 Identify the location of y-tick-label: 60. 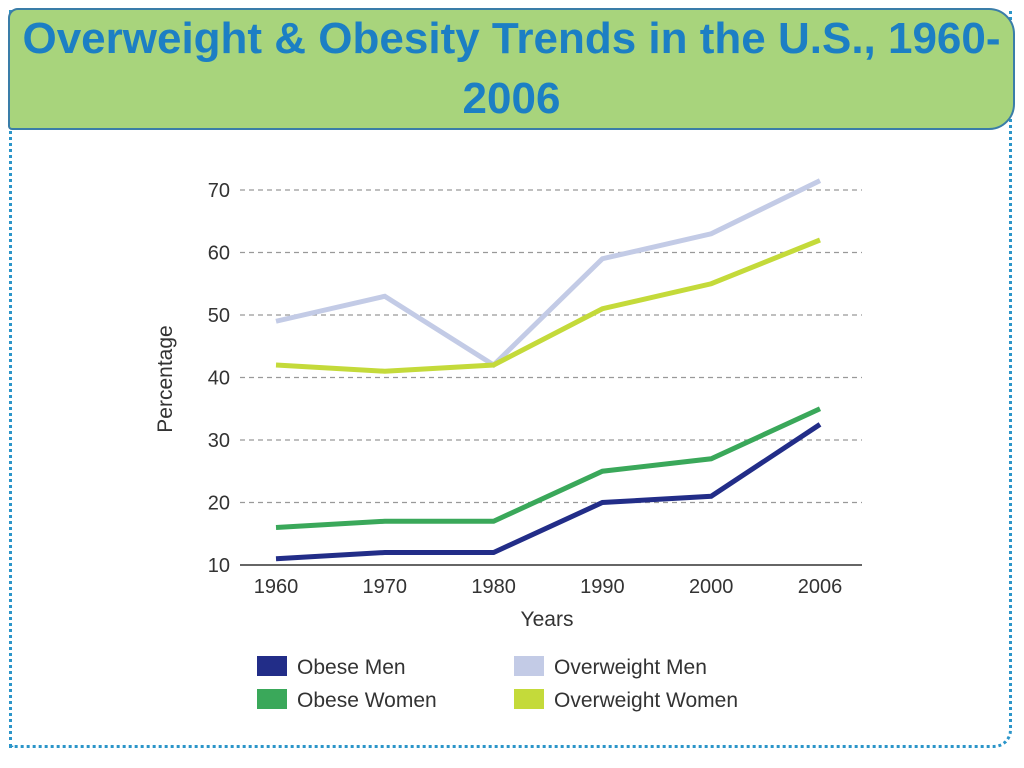
(219, 254).